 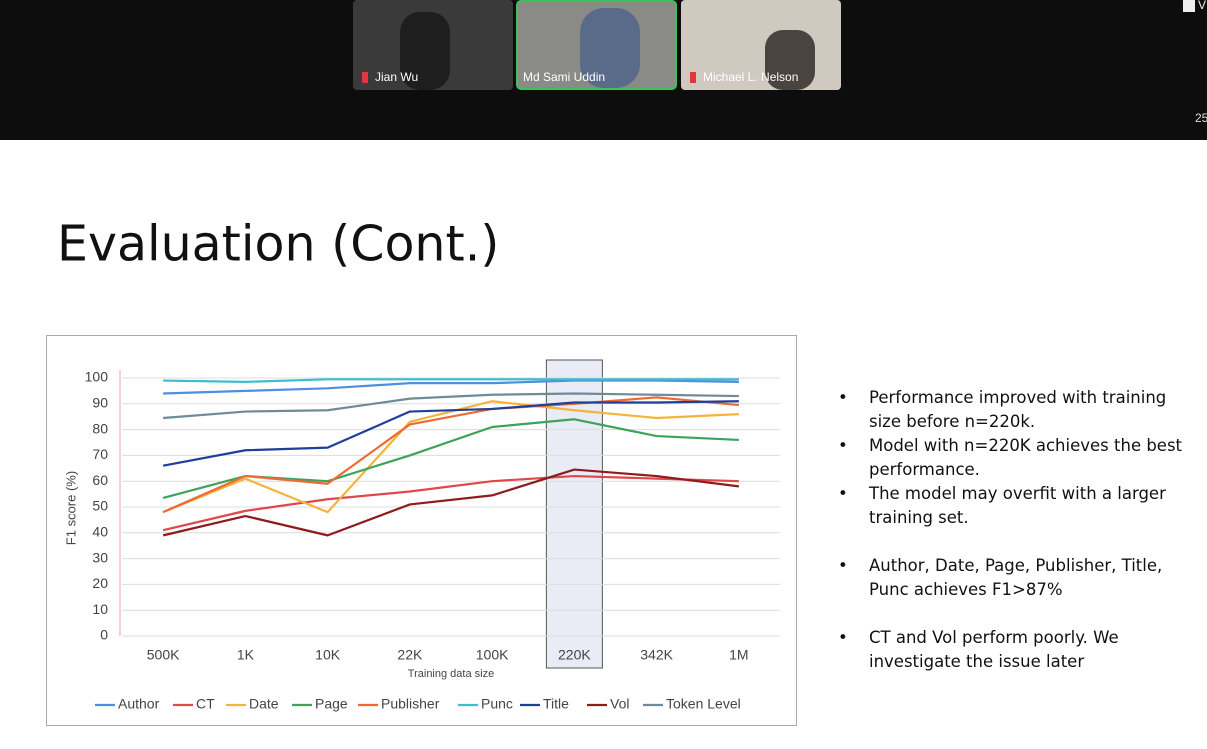 I want to click on x-tick-label: 220K, so click(x=574, y=655).